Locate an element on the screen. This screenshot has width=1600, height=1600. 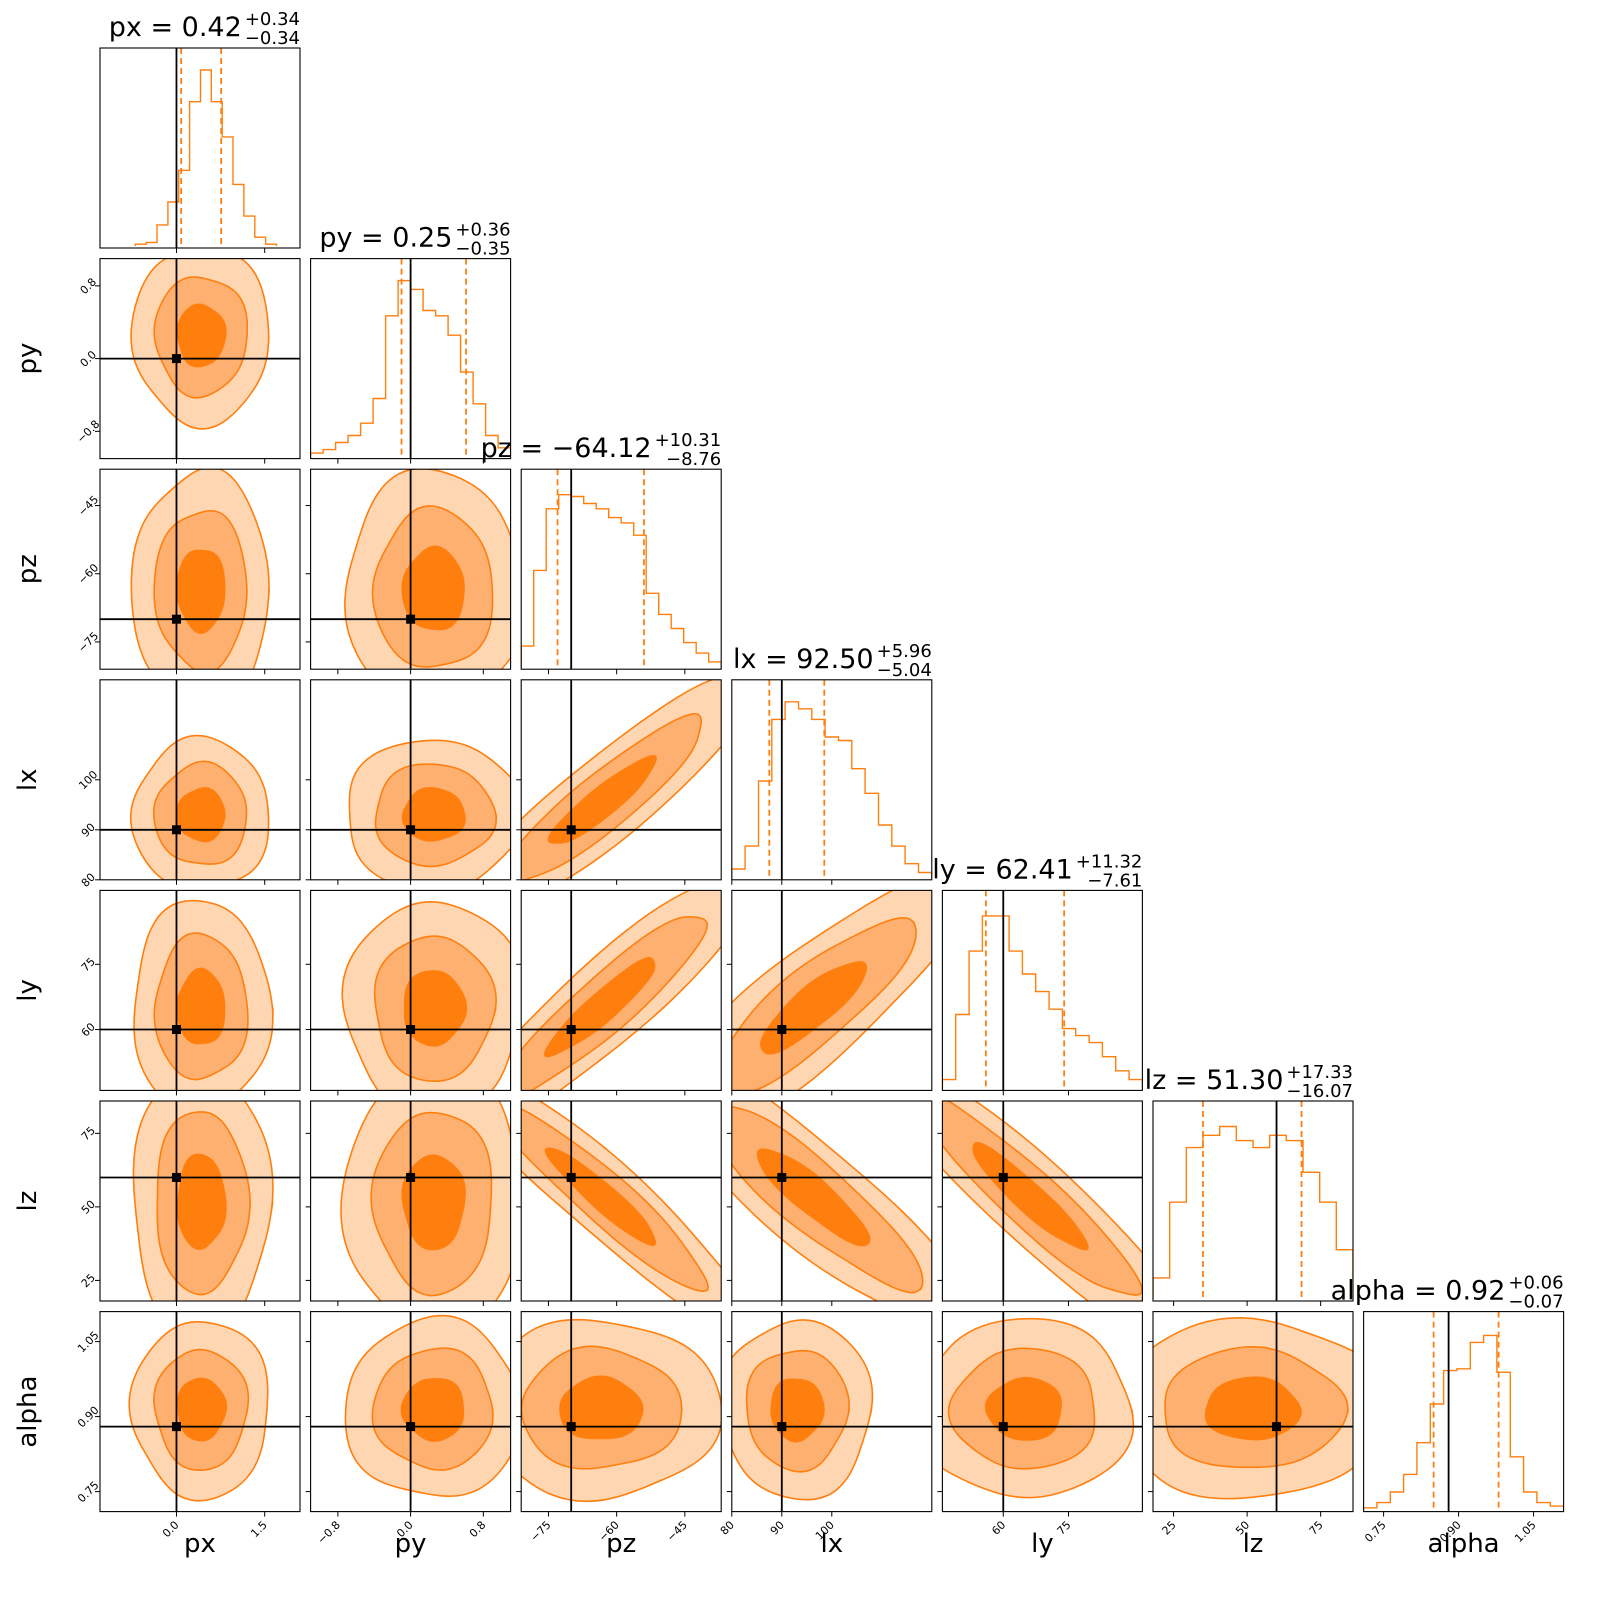
title-minus-pz: −8.76 is located at coordinates (693, 459).